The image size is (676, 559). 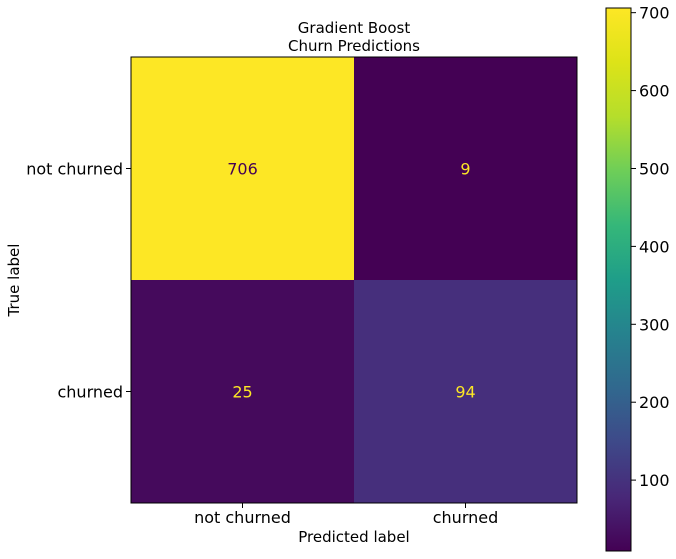 What do you see at coordinates (14, 281) in the screenshot?
I see `y-axis-label: True label` at bounding box center [14, 281].